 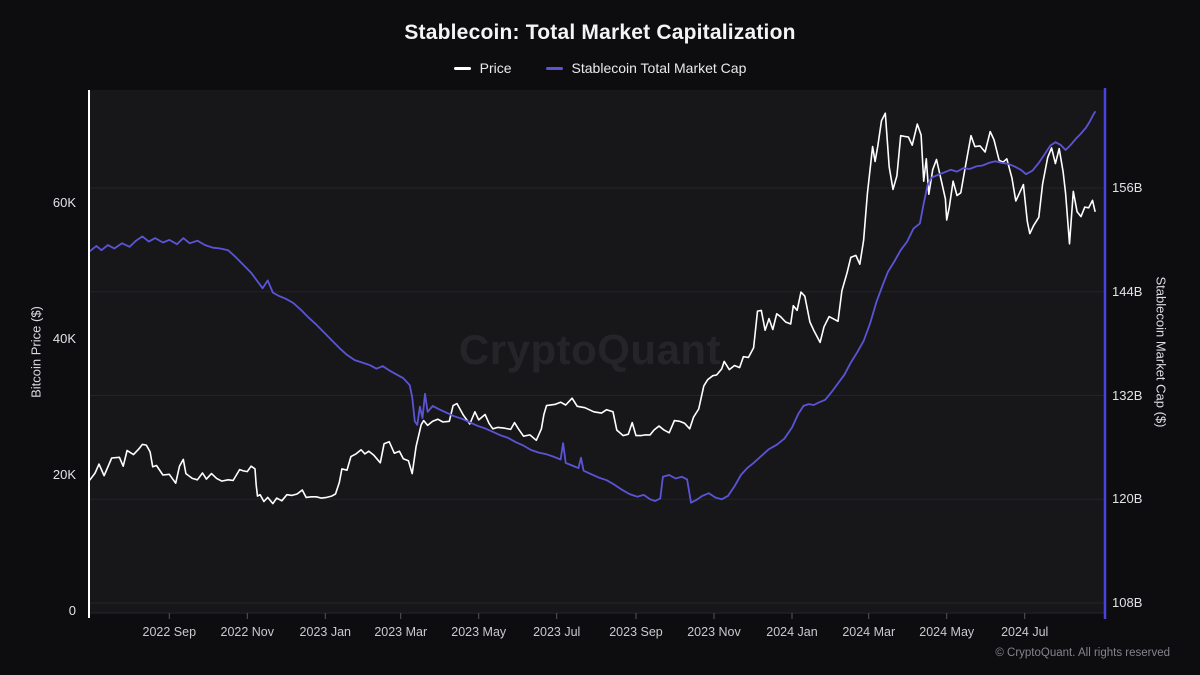 I want to click on x-axis-tick-label: 2024 Jul, so click(x=1025, y=632).